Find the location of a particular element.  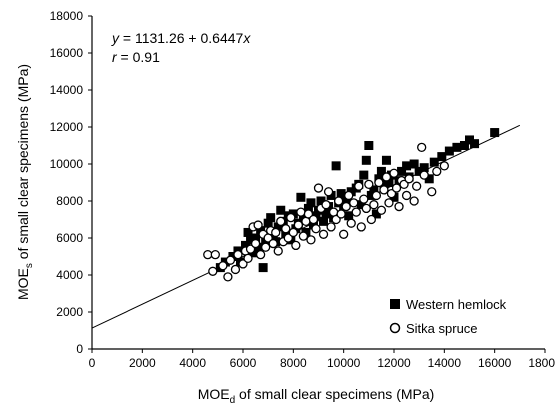

equation-y-symbol: y is located at coordinates (115, 38).